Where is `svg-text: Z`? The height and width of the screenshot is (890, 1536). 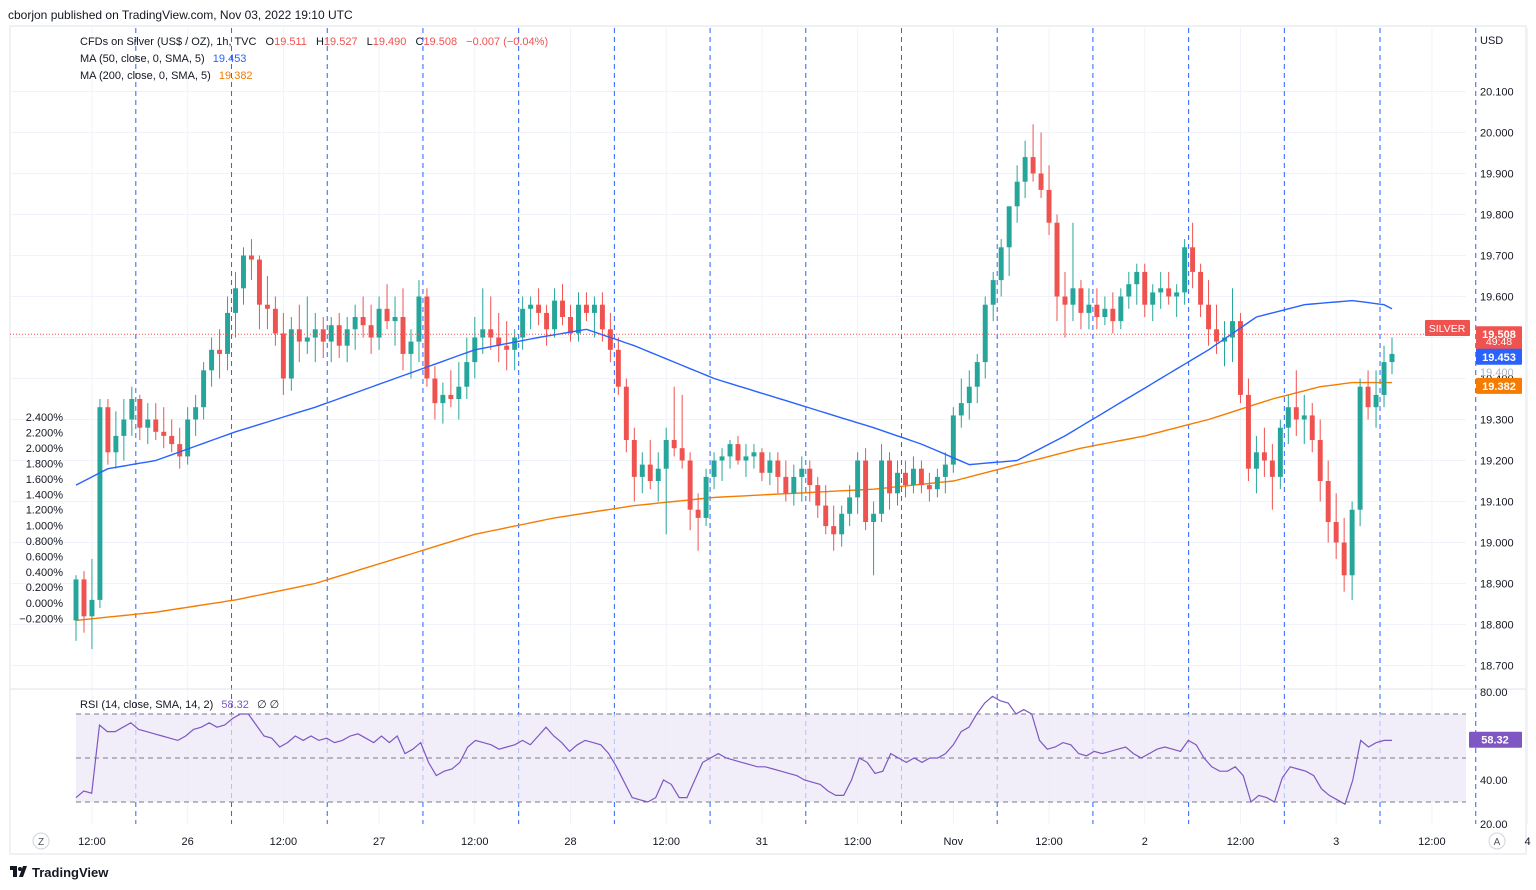 svg-text: Z is located at coordinates (41, 842).